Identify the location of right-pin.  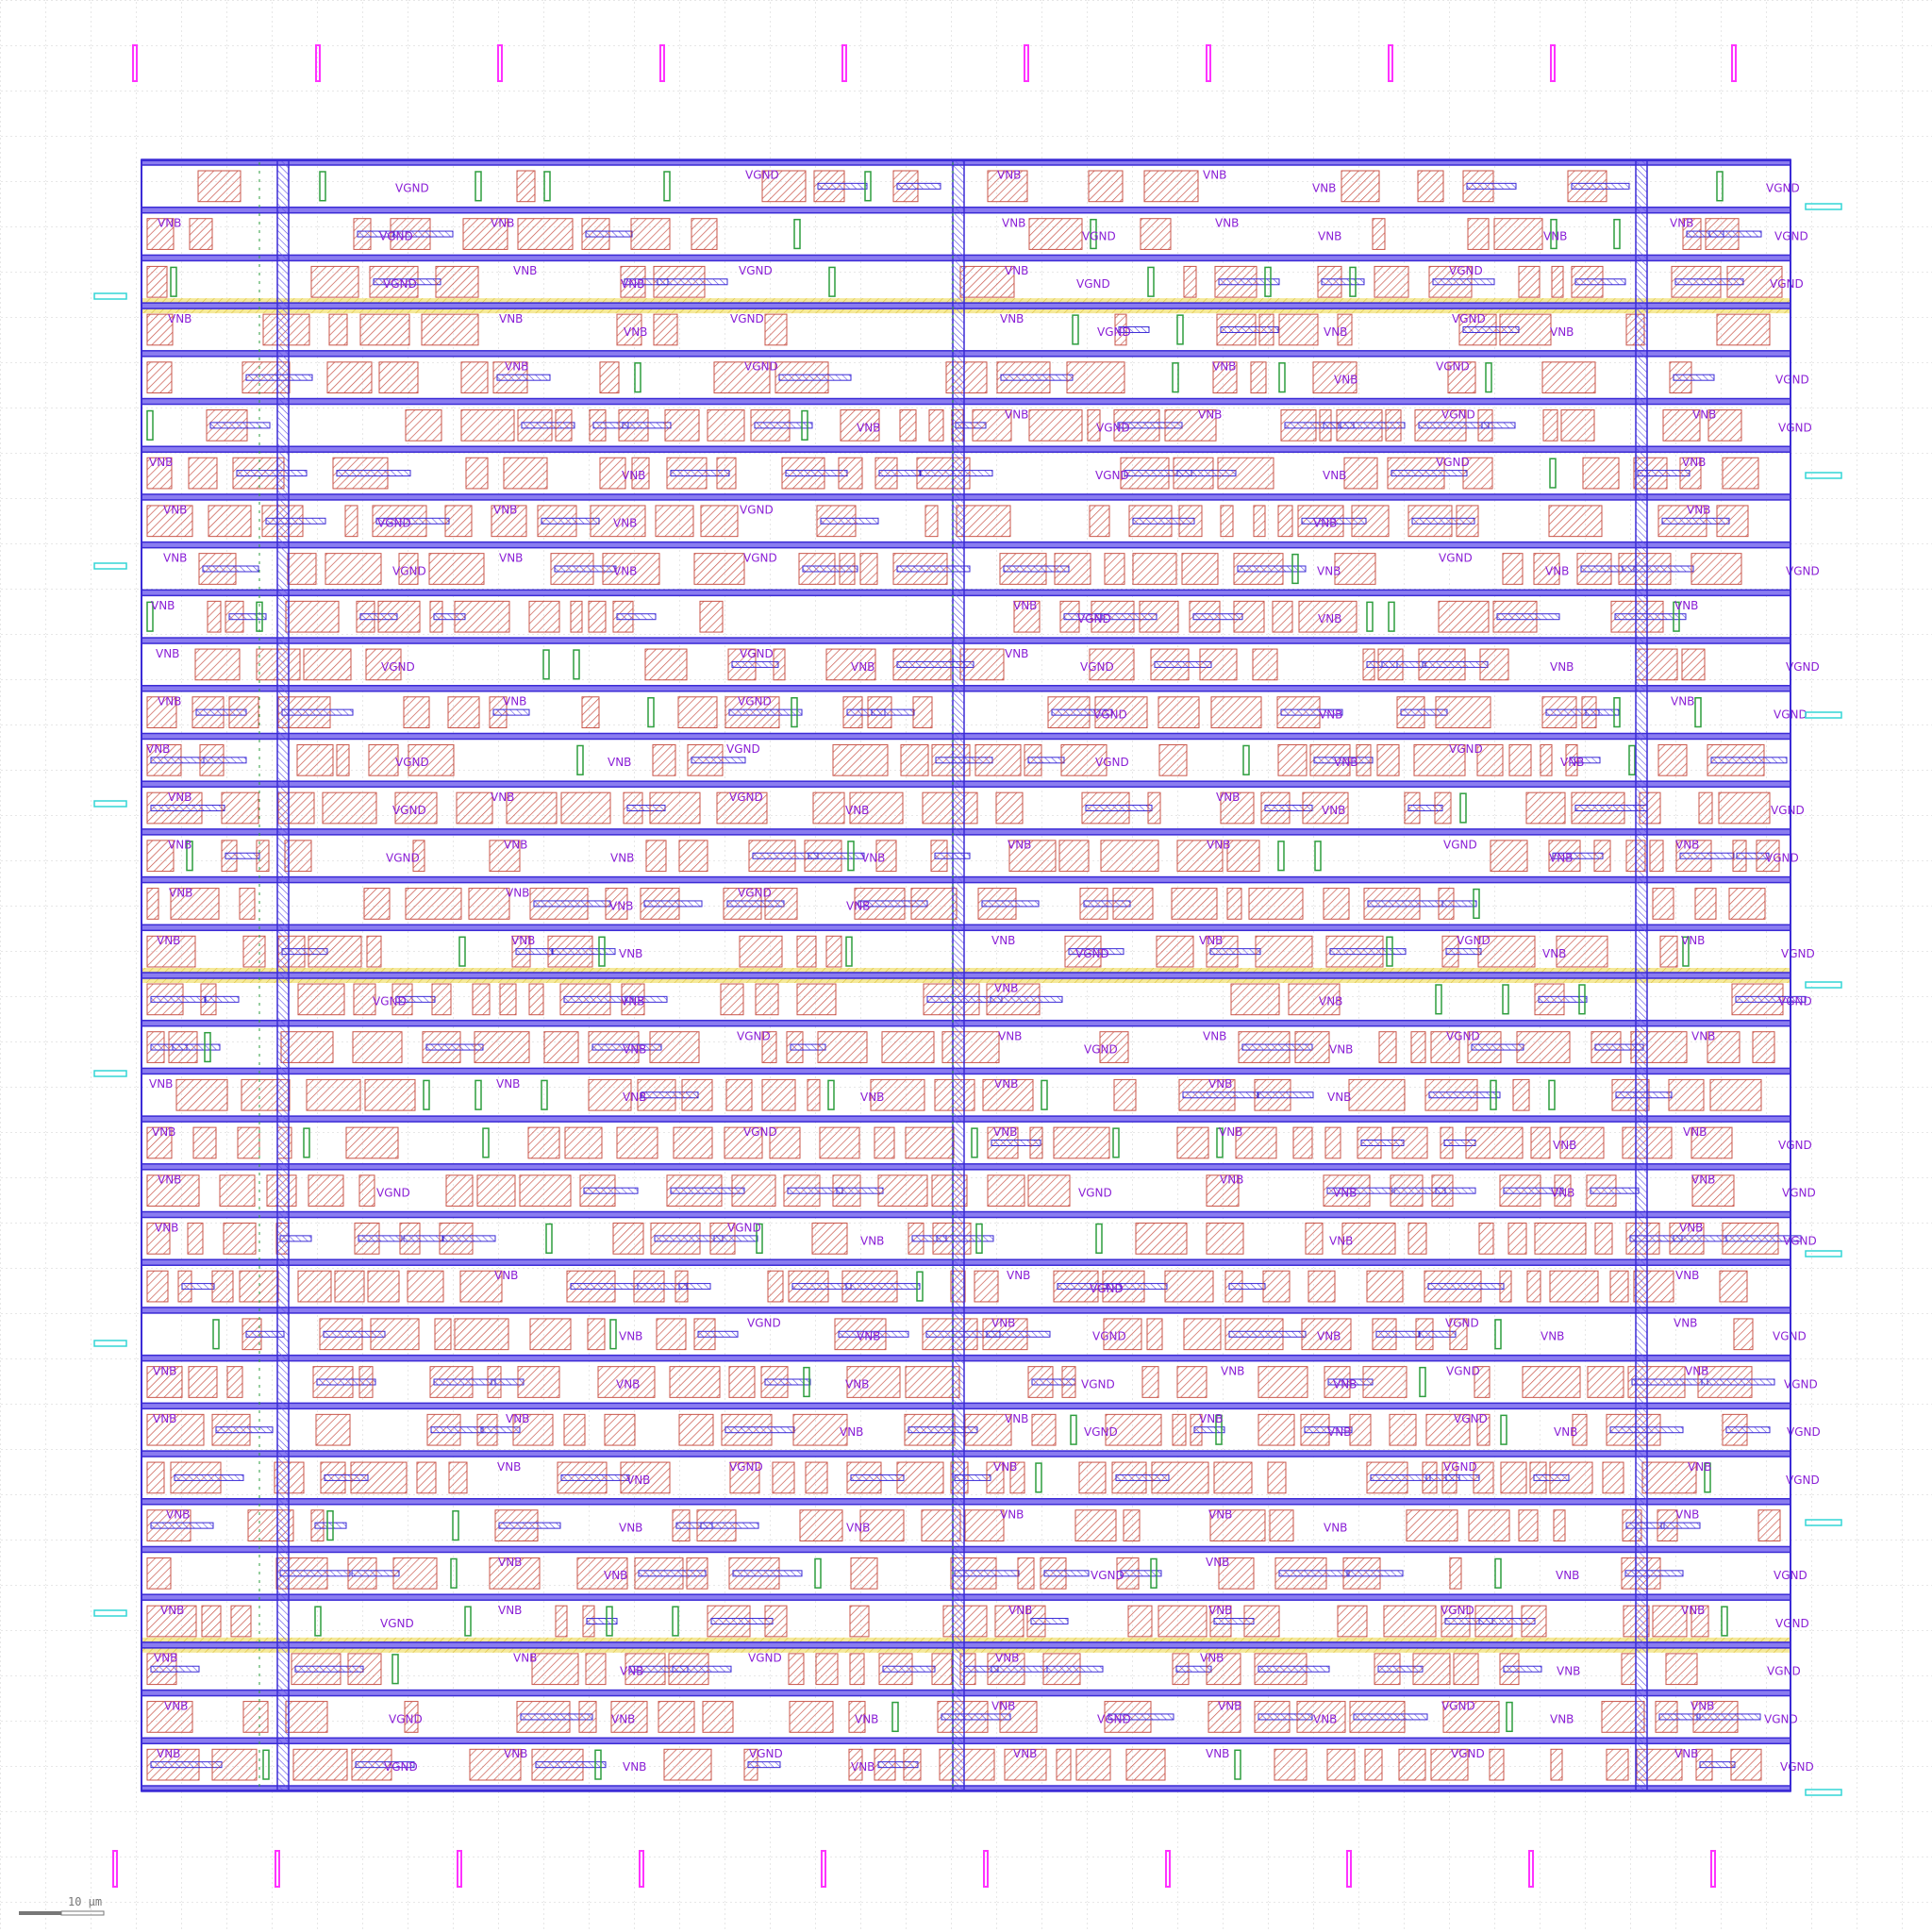
(1824, 475).